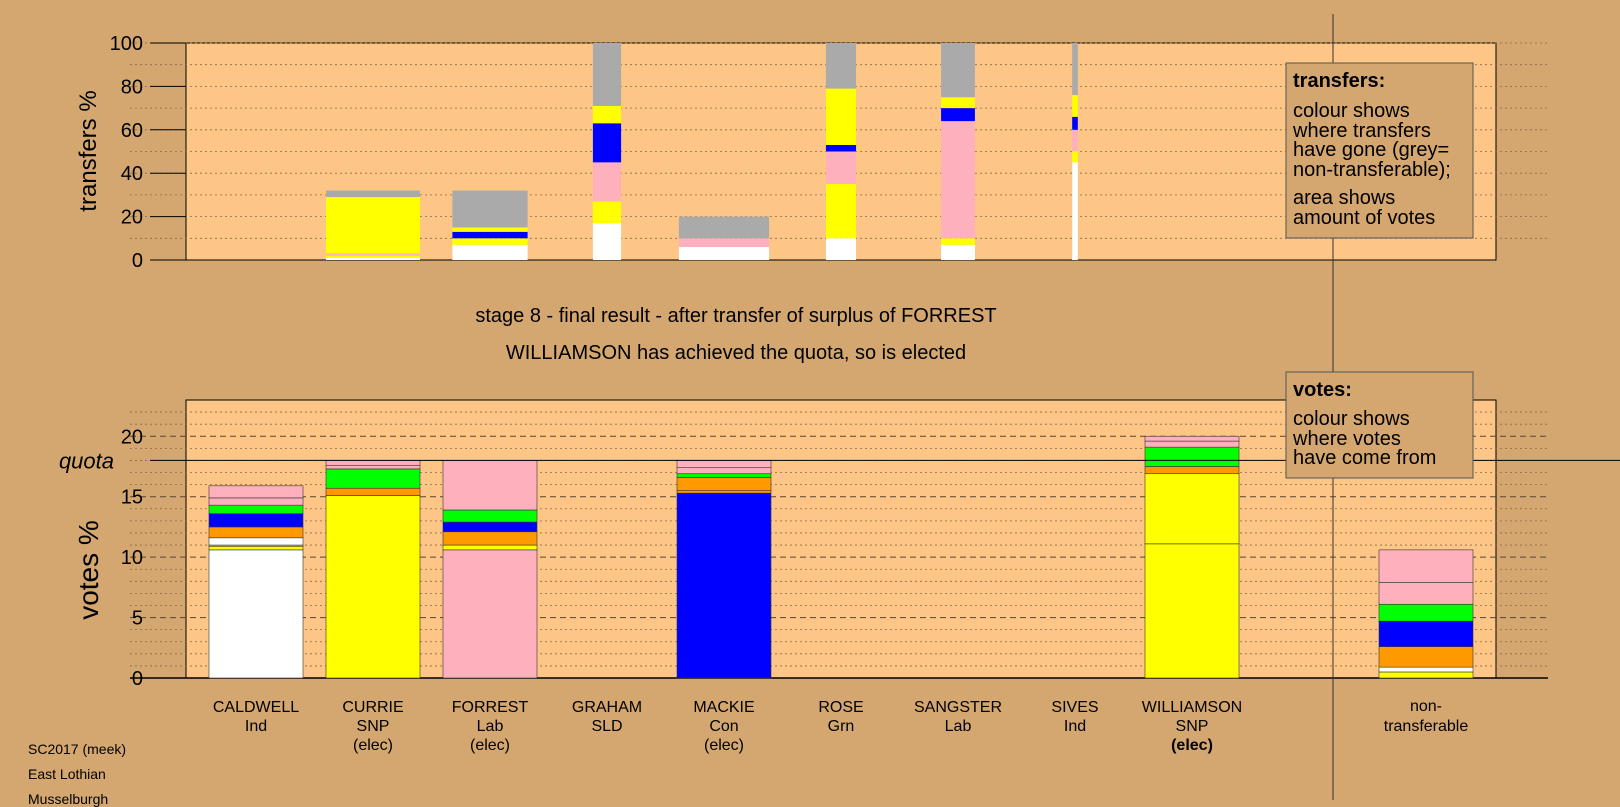 The width and height of the screenshot is (1620, 807). Describe the element at coordinates (88, 150) in the screenshot. I see `transfers-y-label: transfers %` at that location.